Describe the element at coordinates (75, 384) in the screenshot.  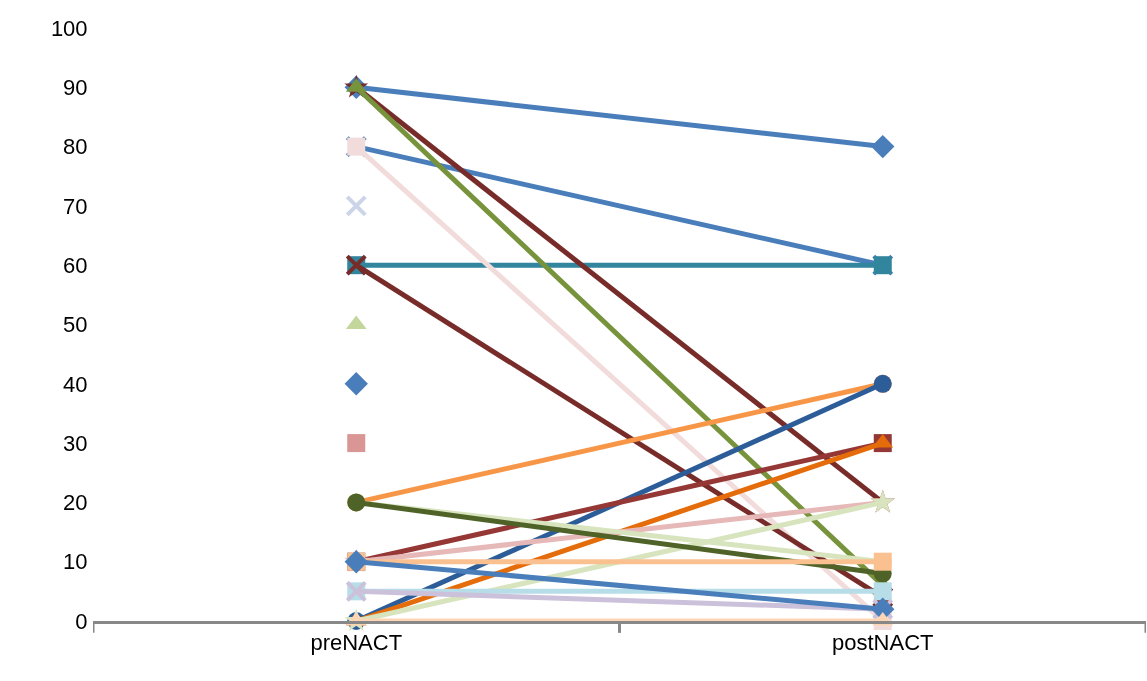
I see `y-tick-label: 40` at that location.